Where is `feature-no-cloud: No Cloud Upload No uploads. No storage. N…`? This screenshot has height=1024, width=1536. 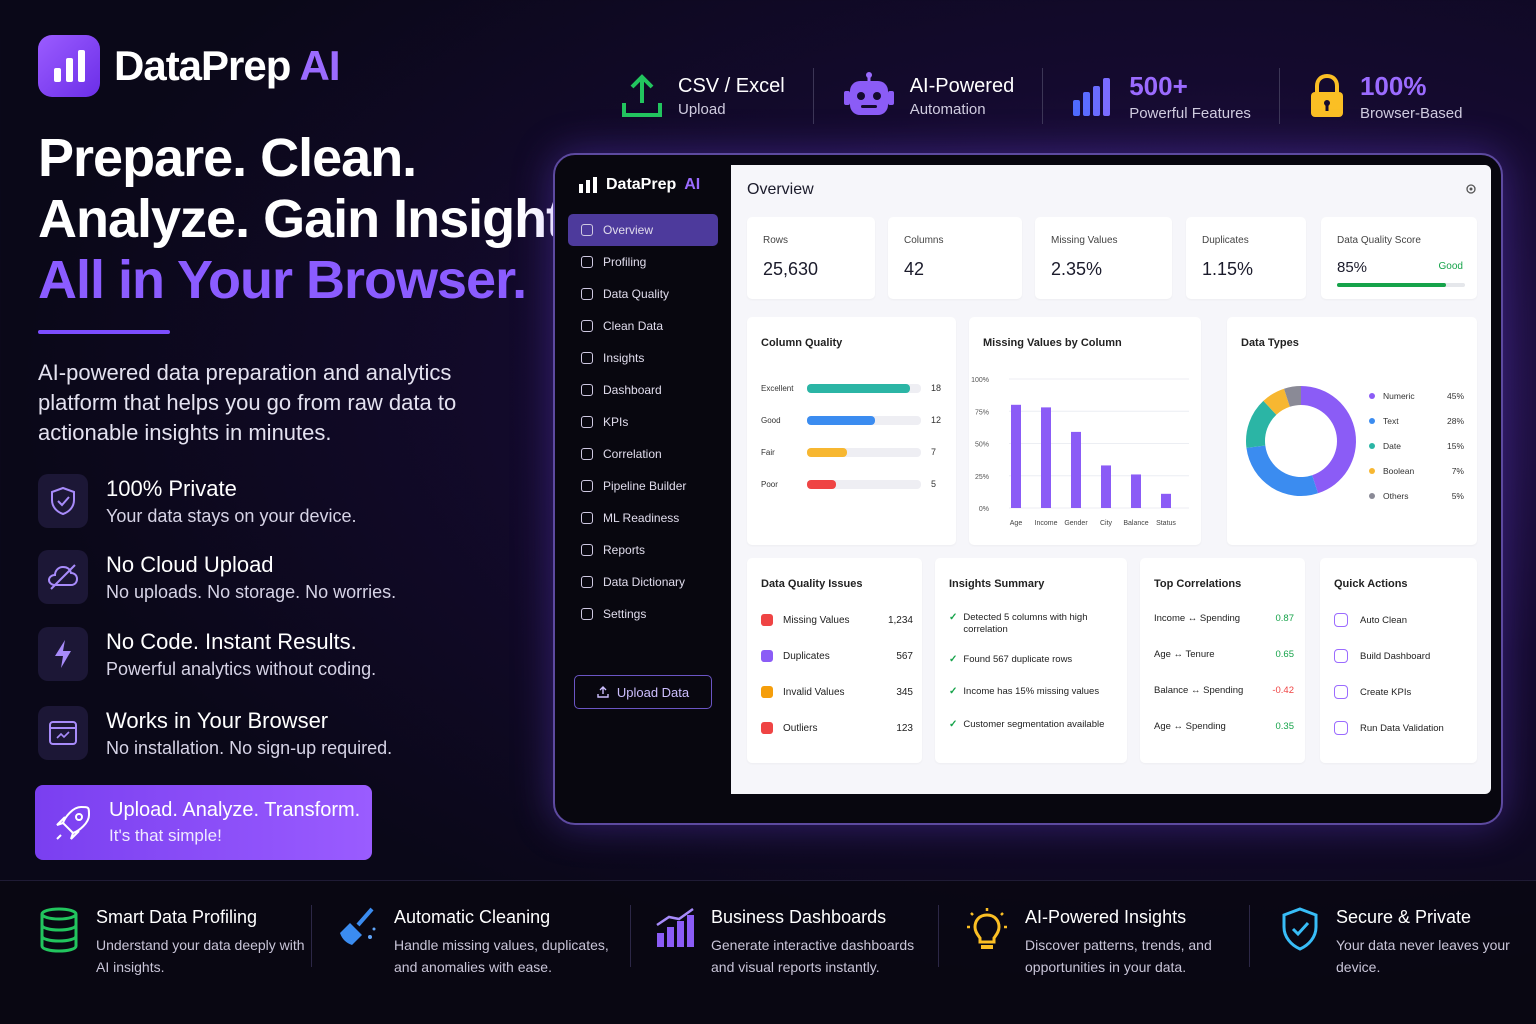
feature-no-cloud: No Cloud Upload No uploads. No storage. N… is located at coordinates (217, 577).